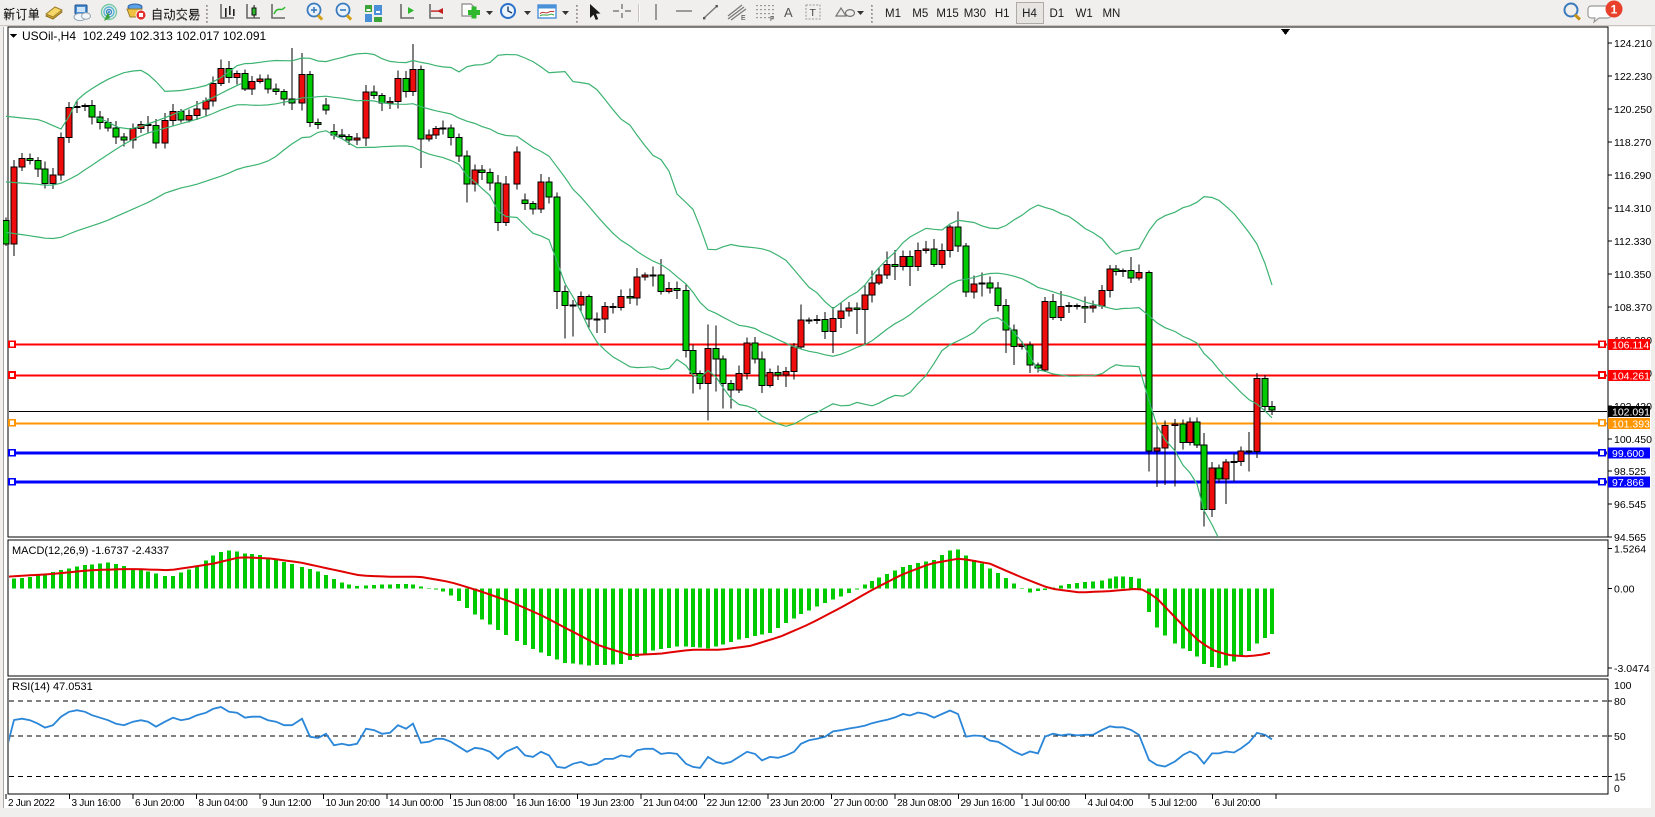 The width and height of the screenshot is (1655, 817). Describe the element at coordinates (1111, 14) in the screenshot. I see `svg-text: MN` at that location.